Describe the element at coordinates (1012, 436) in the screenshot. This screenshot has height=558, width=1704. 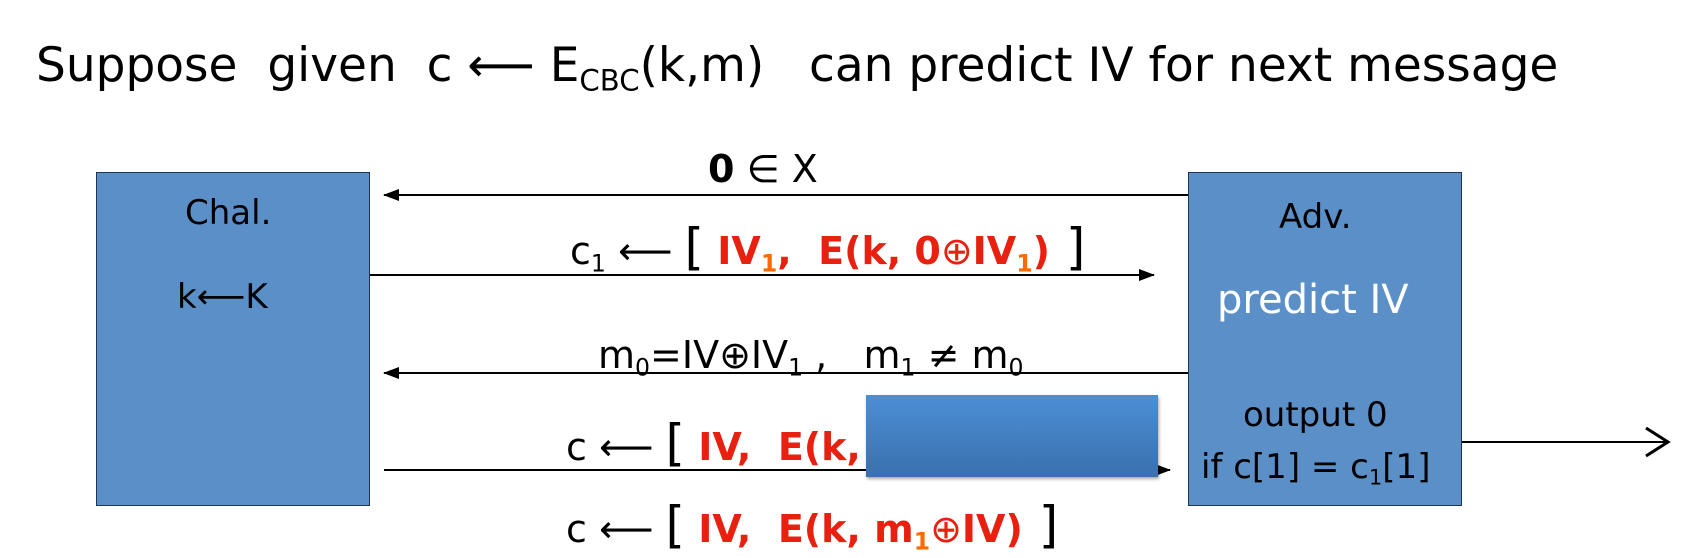
I see `masking-rectangle` at that location.